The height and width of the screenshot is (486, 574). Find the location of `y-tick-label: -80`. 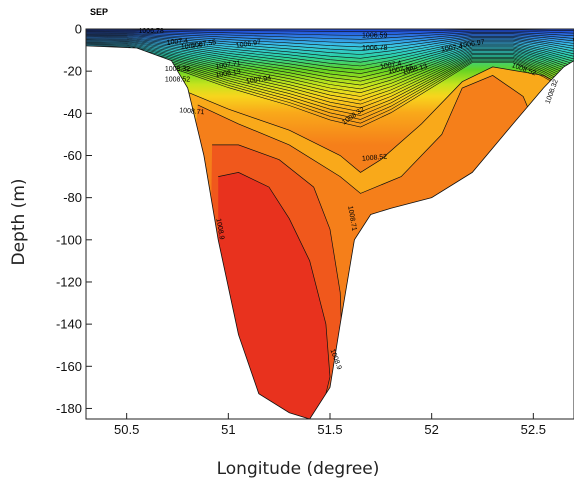

y-tick-label: -80 is located at coordinates (72, 197).